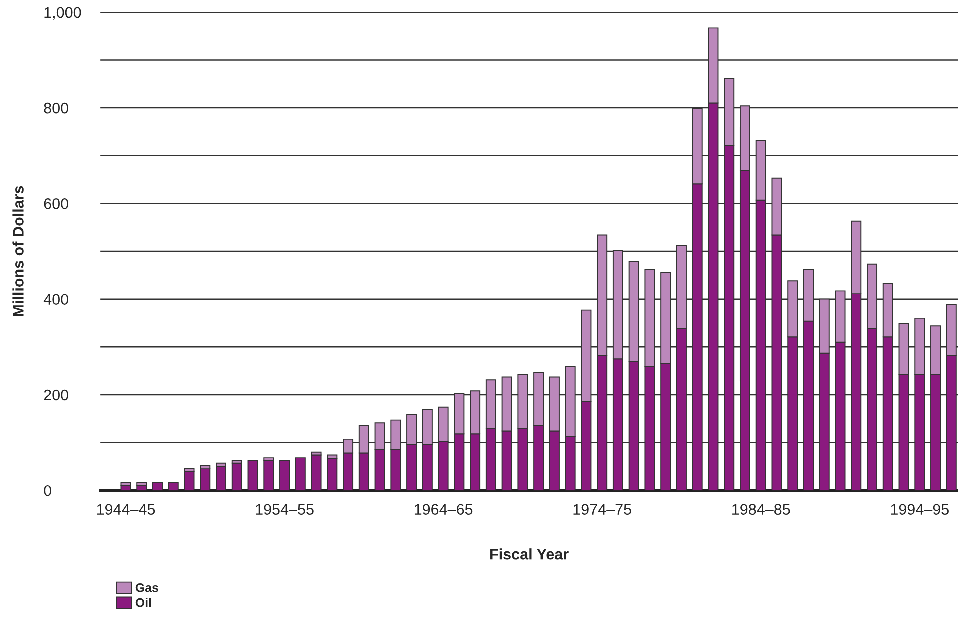 This screenshot has width=958, height=621. I want to click on y-tick-label: 400, so click(56, 300).